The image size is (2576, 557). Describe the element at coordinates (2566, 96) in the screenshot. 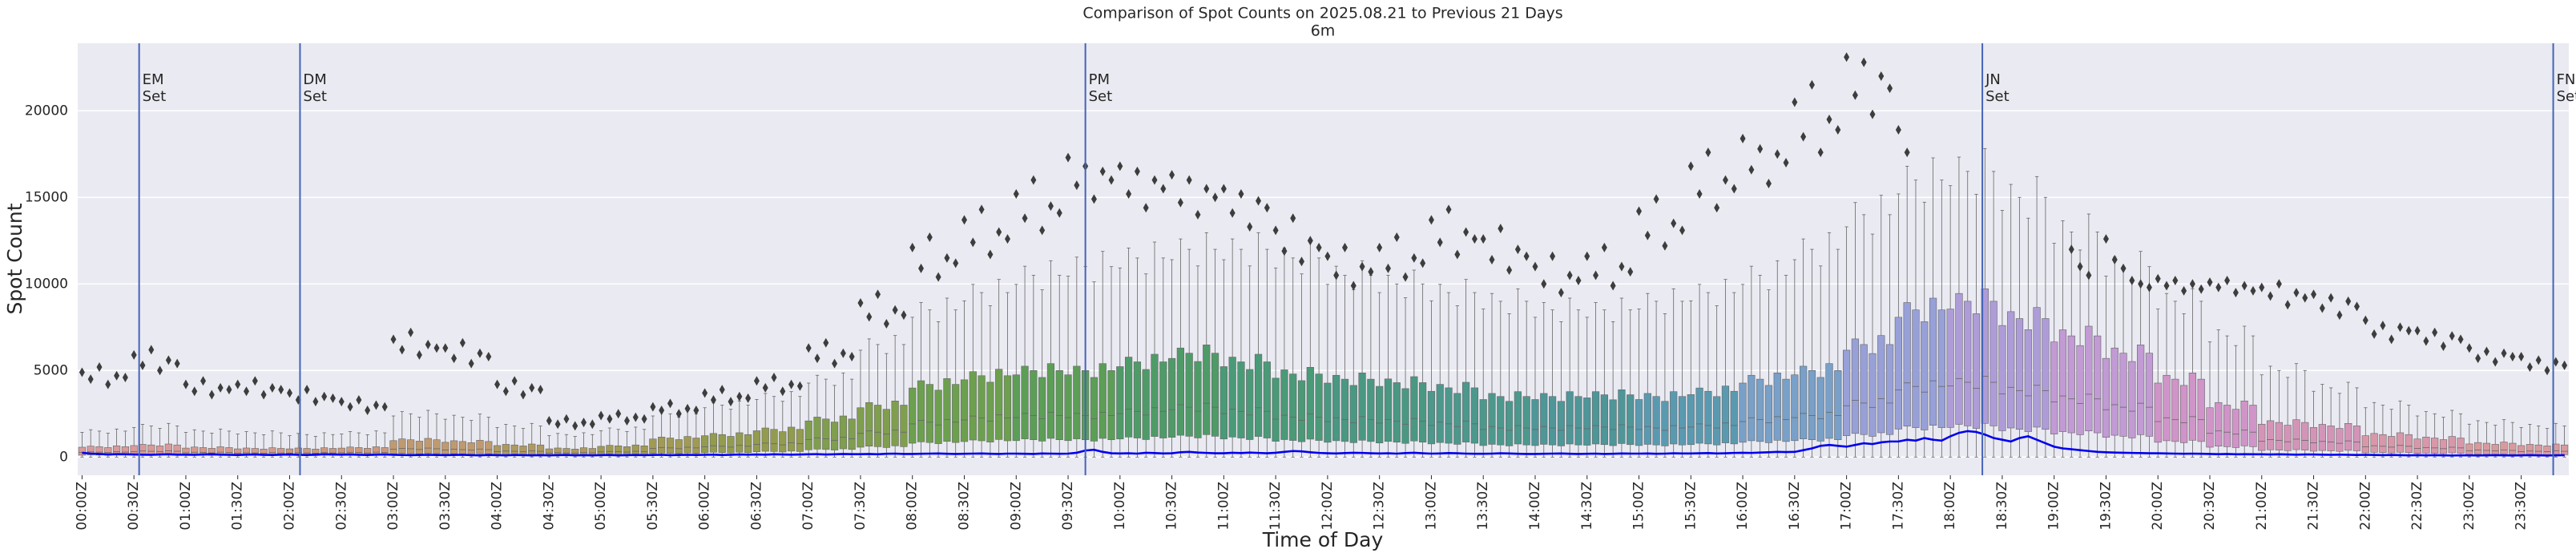

I see `annotation-label: Set` at that location.